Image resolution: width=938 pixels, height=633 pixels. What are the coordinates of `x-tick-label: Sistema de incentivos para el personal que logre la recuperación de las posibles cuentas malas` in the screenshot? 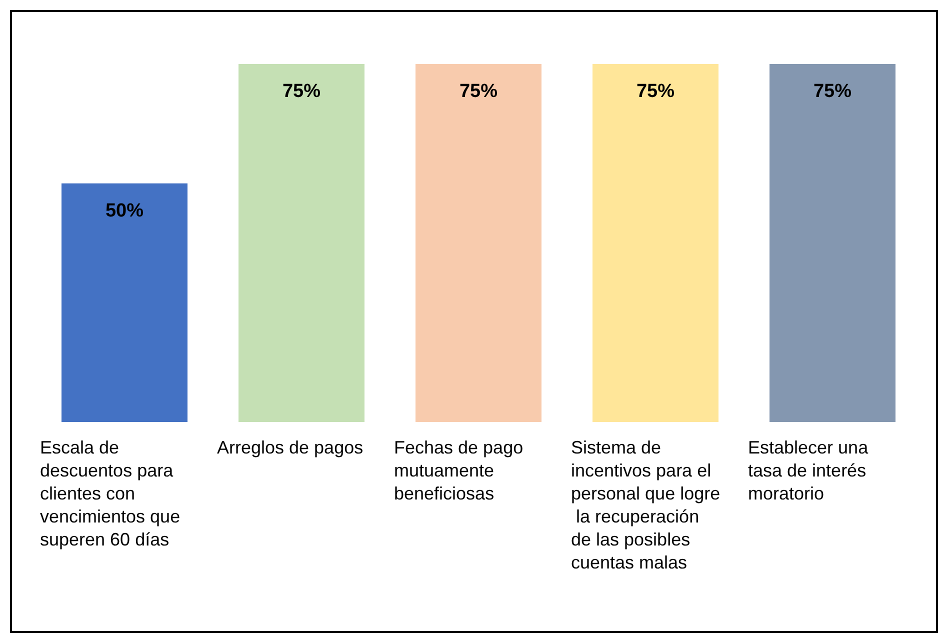 It's located at (645, 505).